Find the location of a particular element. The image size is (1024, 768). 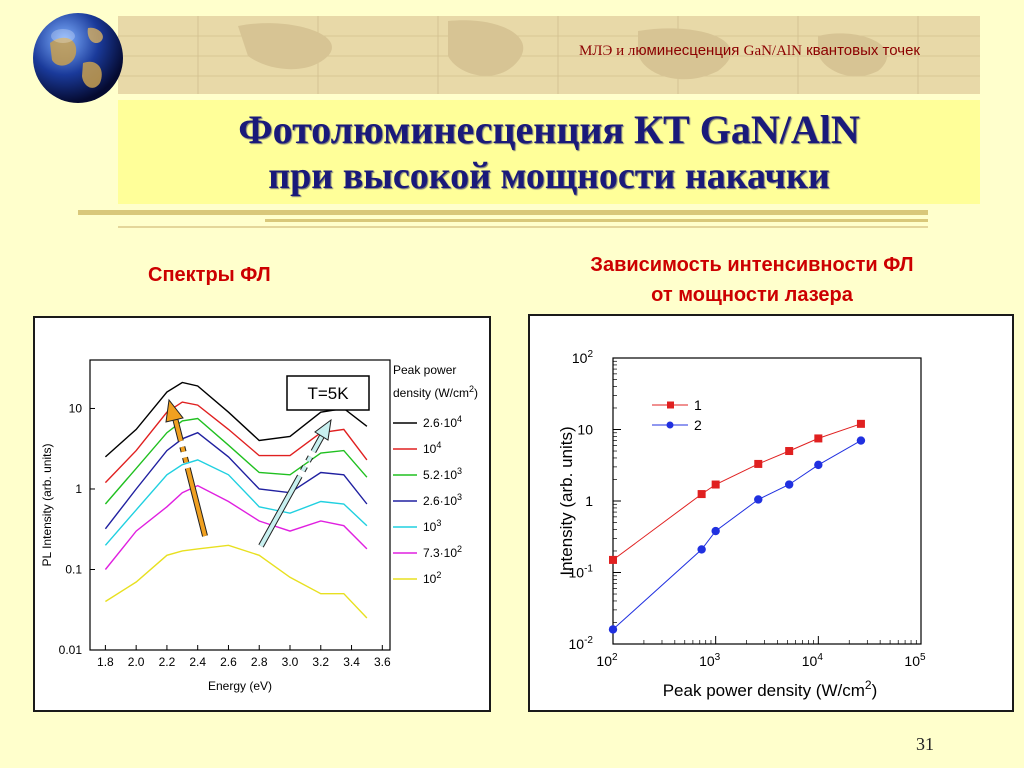

y-axis-label: Intensity (arb. units) is located at coordinates (566, 500).